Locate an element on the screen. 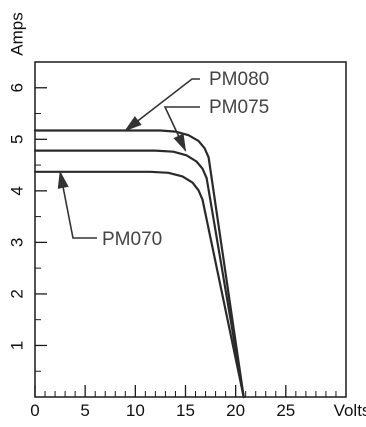 The height and width of the screenshot is (427, 366). y-tick-label: 3 is located at coordinates (16, 242).